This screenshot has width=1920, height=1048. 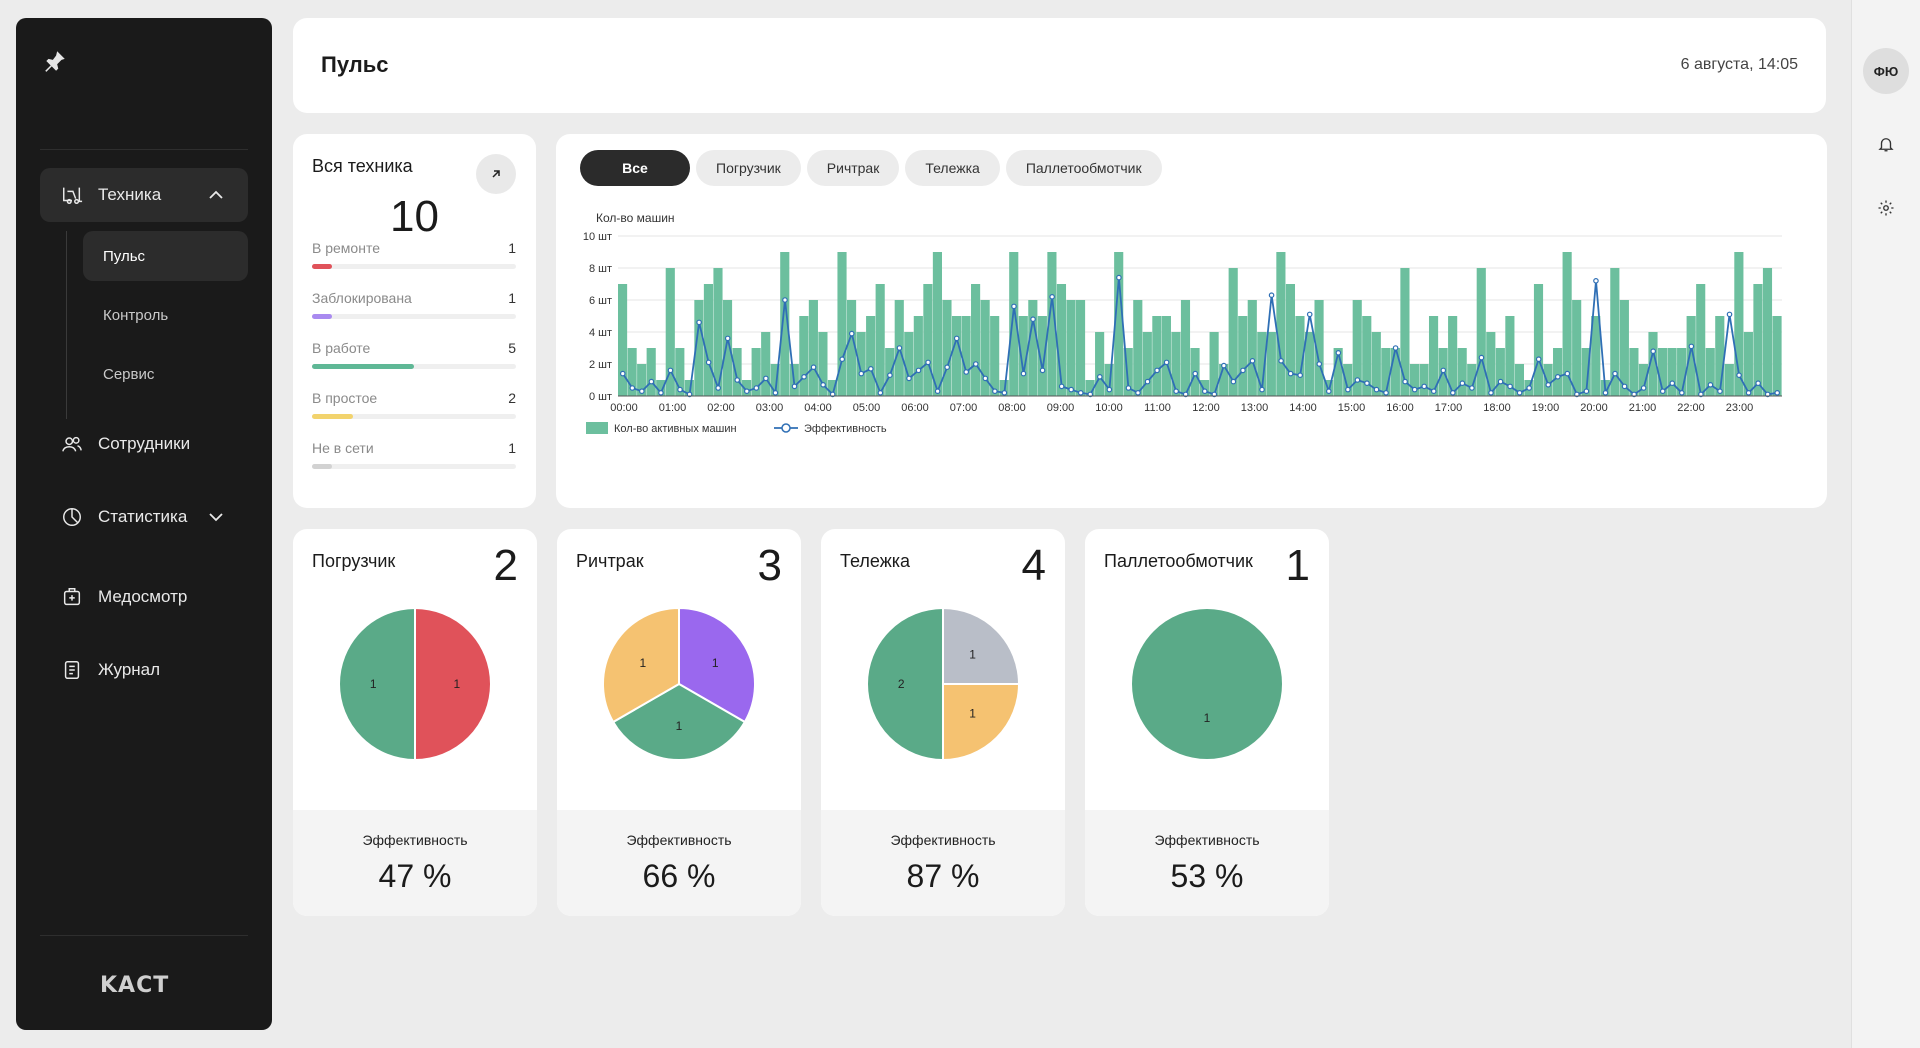 I want to click on status-bar-fill, so click(x=363, y=366).